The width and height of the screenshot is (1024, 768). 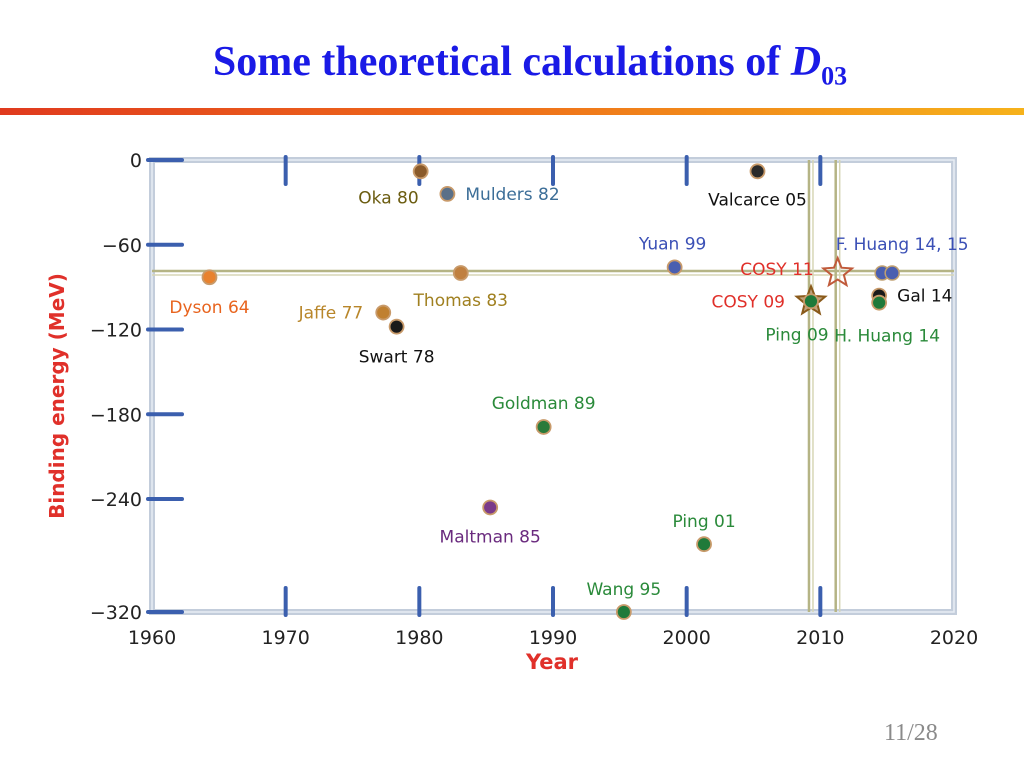 What do you see at coordinates (552, 662) in the screenshot?
I see `x-axis-label: Year` at bounding box center [552, 662].